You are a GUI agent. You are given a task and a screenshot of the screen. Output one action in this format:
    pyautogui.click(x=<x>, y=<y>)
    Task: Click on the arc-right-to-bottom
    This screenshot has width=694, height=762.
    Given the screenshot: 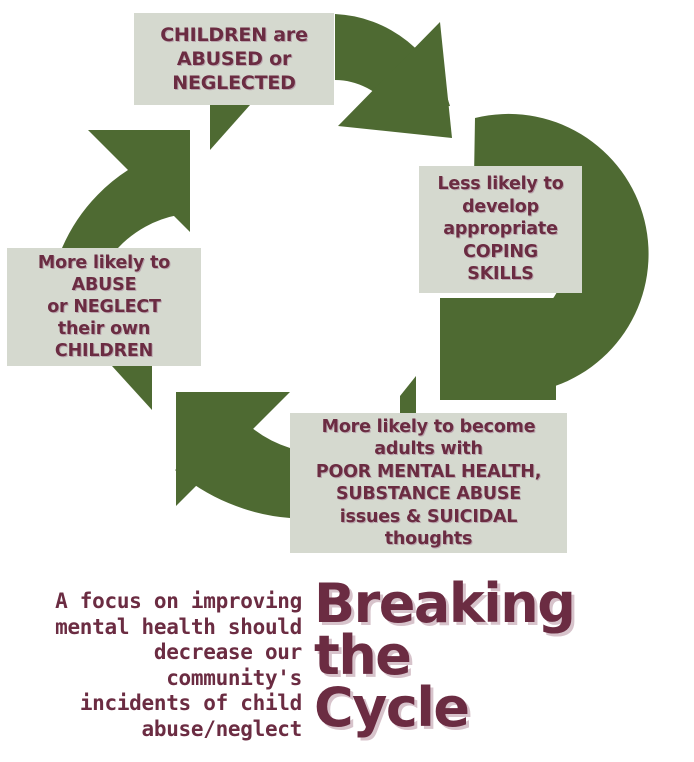 What is the action you would take?
    pyautogui.click(x=561, y=251)
    